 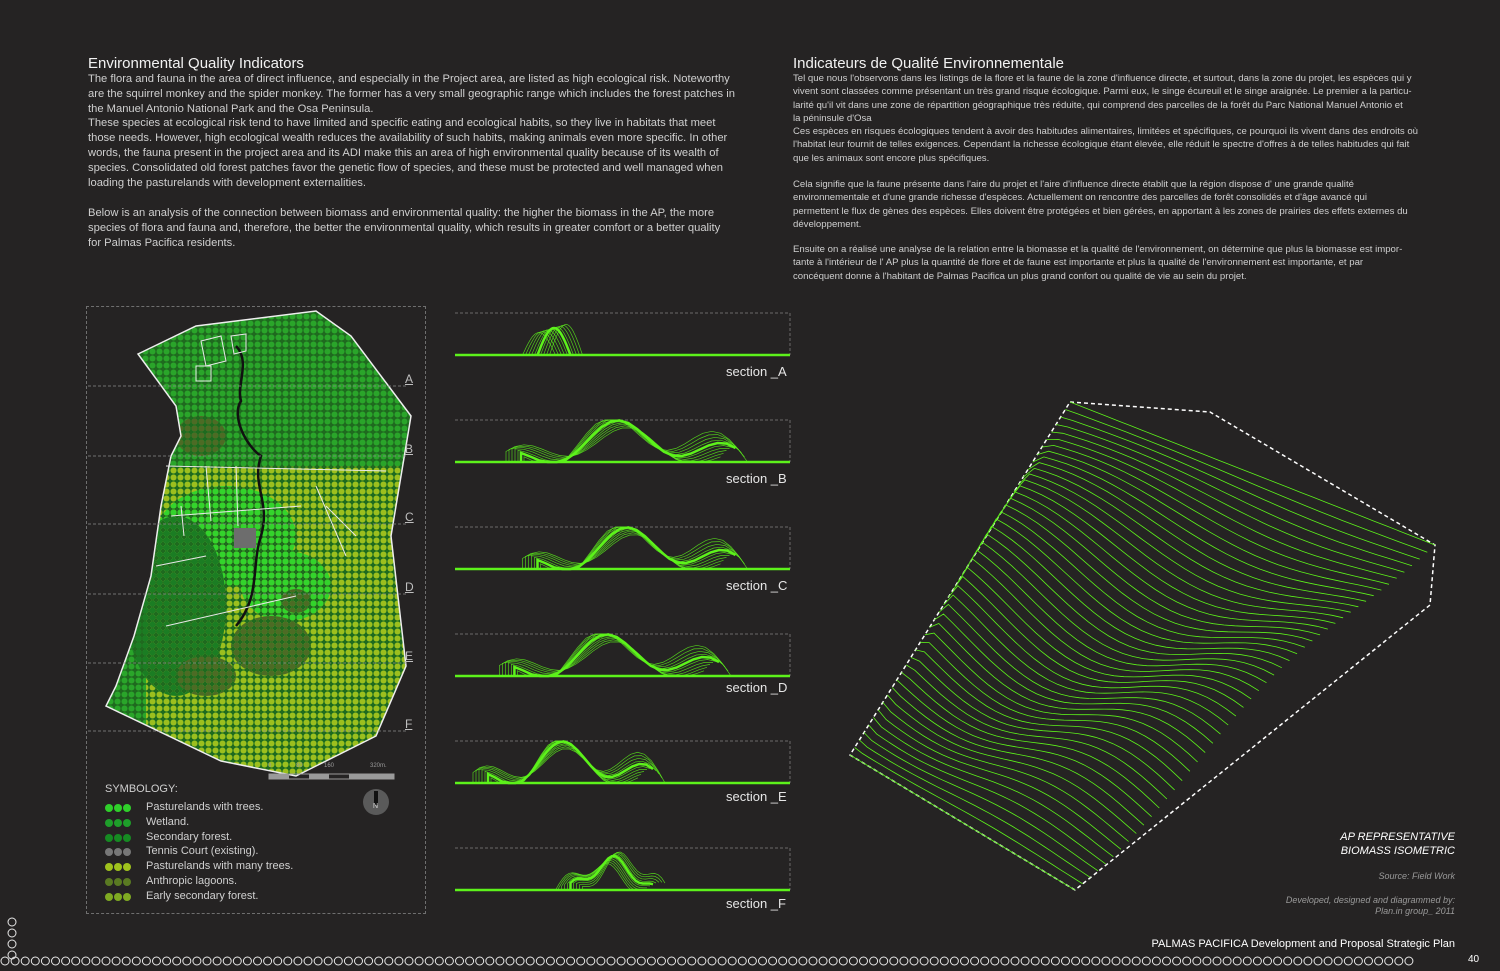 What do you see at coordinates (168, 821) in the screenshot?
I see `legend-label: Wetland.` at bounding box center [168, 821].